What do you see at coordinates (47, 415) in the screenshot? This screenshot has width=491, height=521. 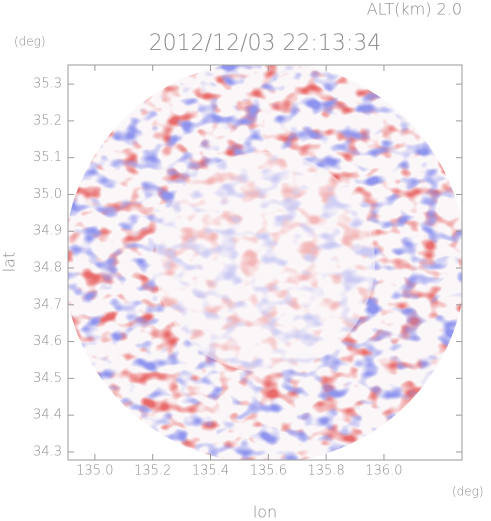 I see `y-tick-label: 34.4` at bounding box center [47, 415].